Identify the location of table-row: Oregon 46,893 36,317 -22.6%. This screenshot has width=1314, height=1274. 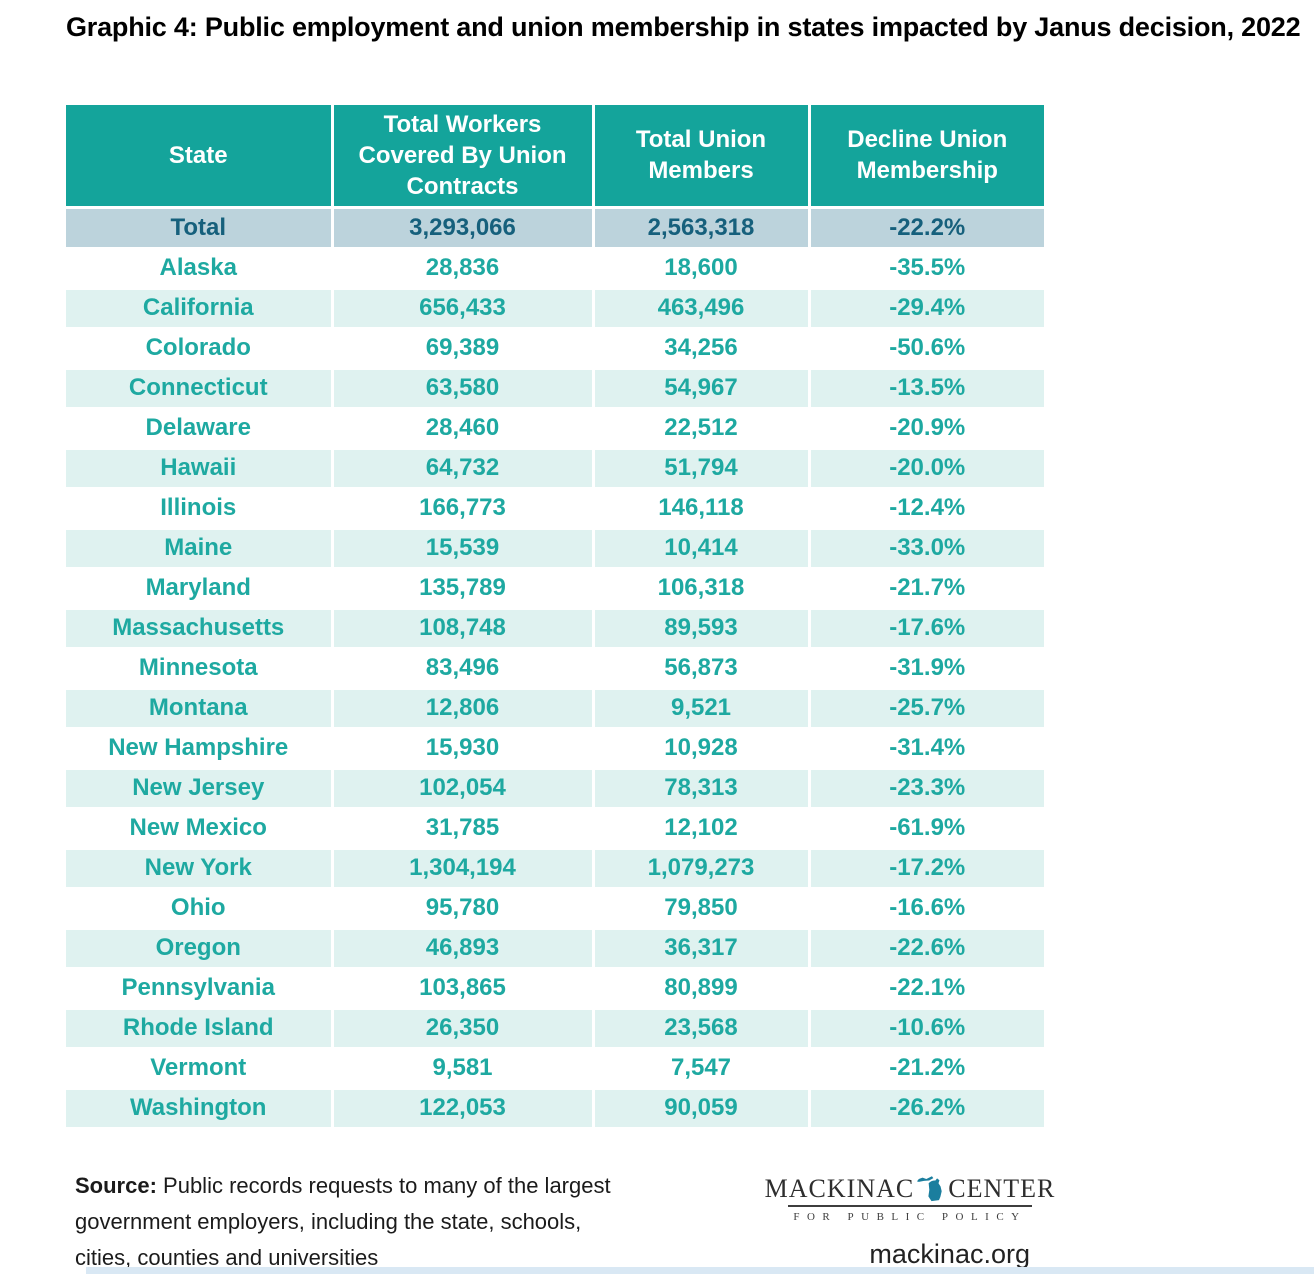
(555, 949).